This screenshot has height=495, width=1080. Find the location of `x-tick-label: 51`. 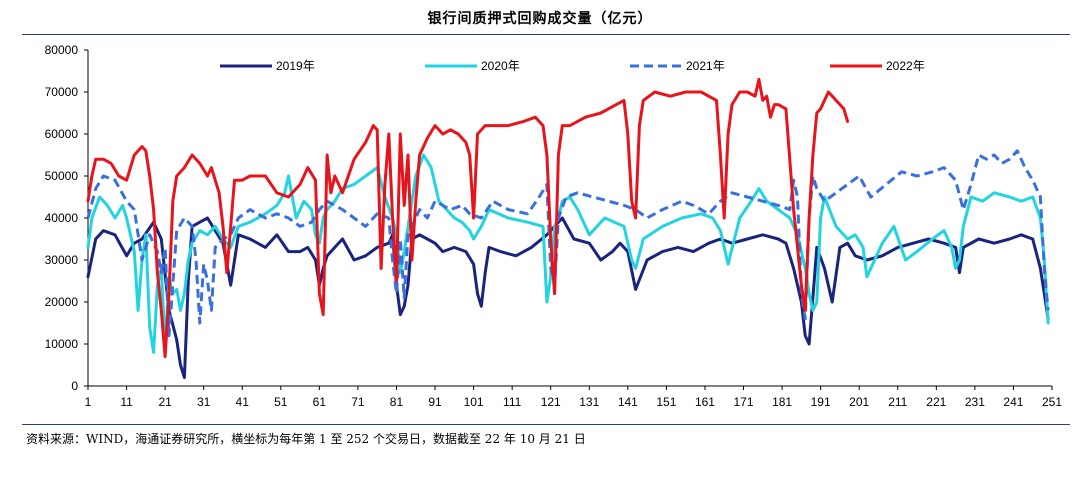

x-tick-label: 51 is located at coordinates (281, 402).